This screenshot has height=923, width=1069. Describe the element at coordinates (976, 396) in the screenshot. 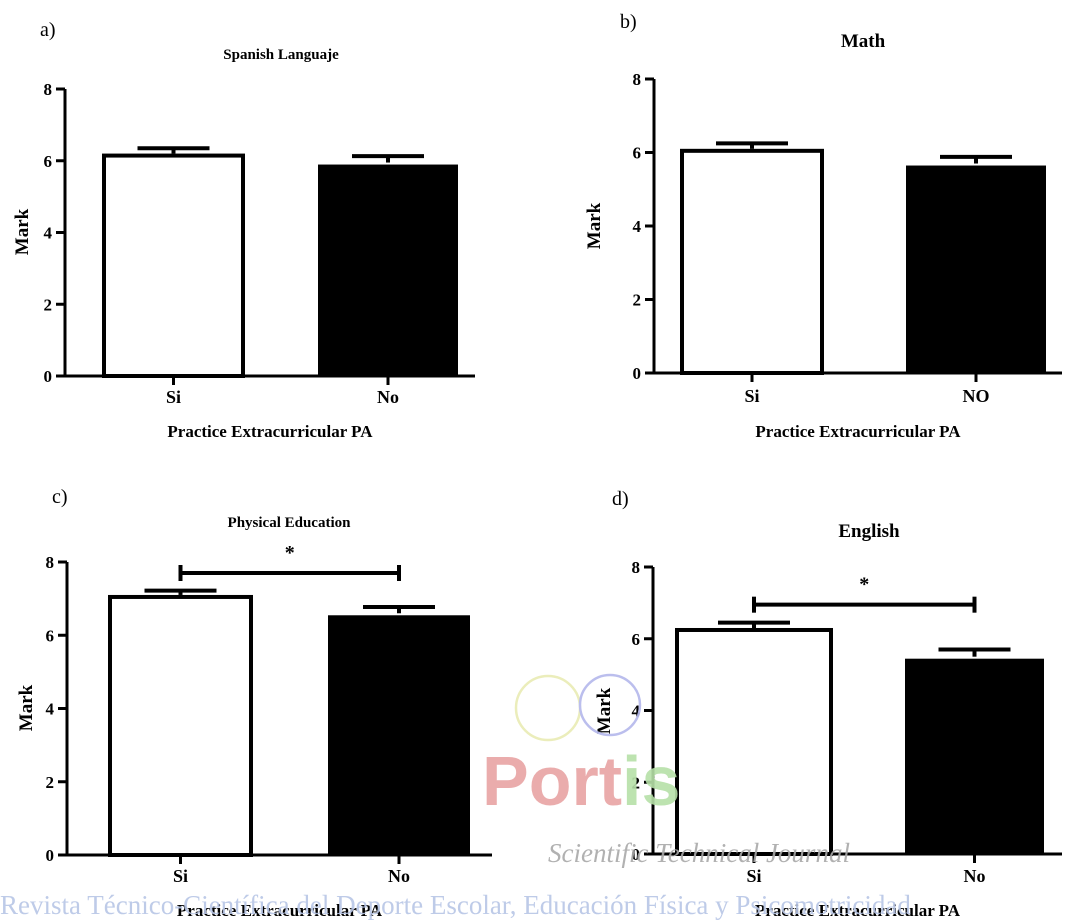

I see `category-label: NO` at that location.